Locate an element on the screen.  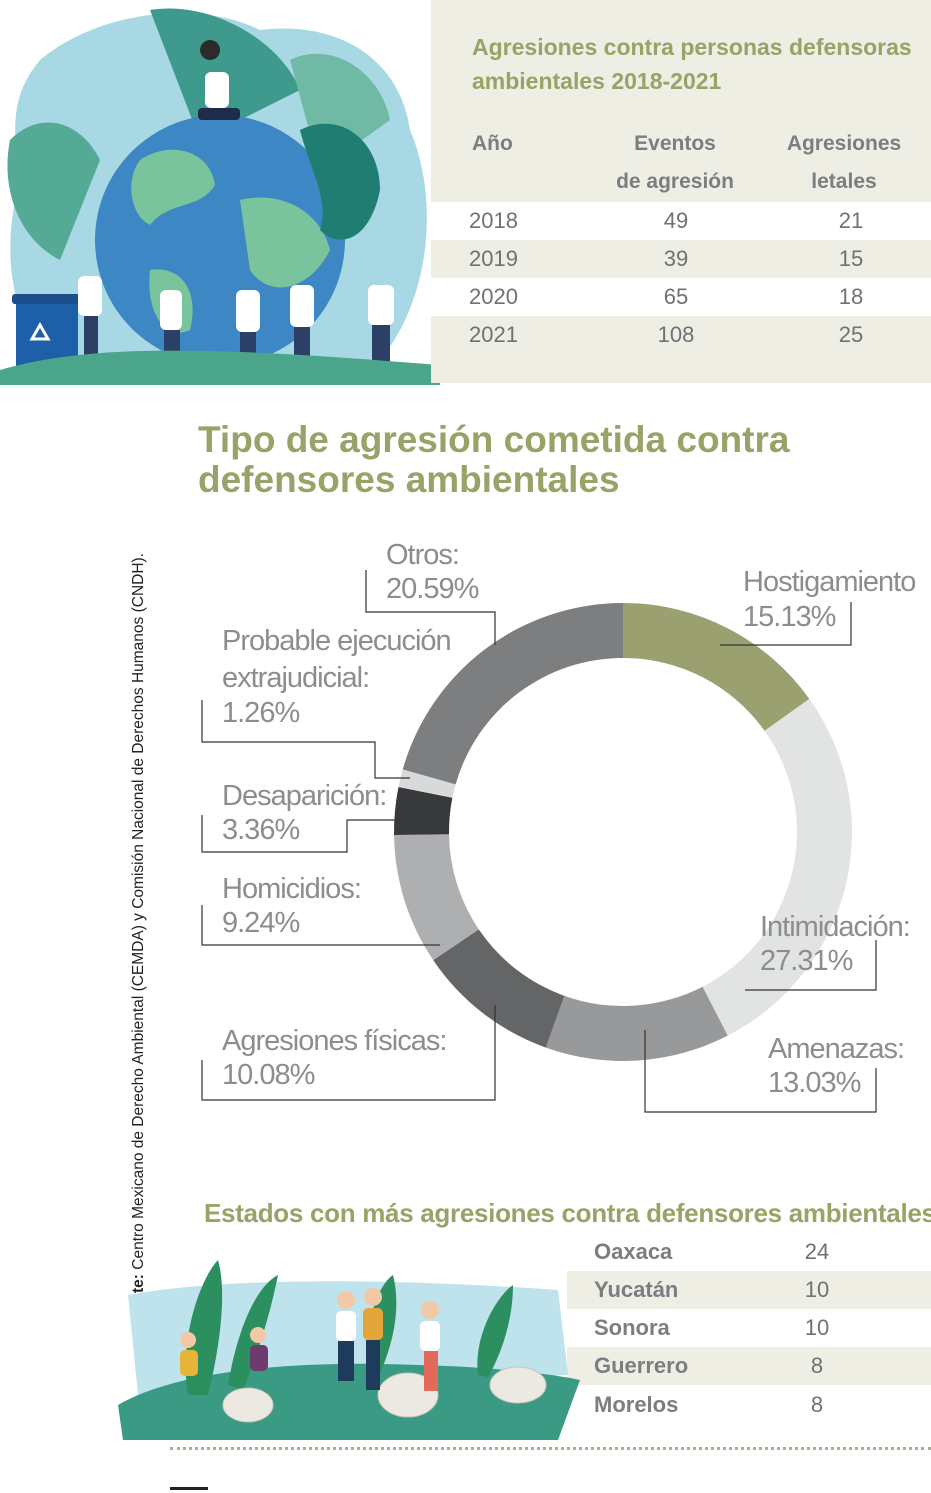
value-amenazas: 13.03% is located at coordinates (814, 1083).